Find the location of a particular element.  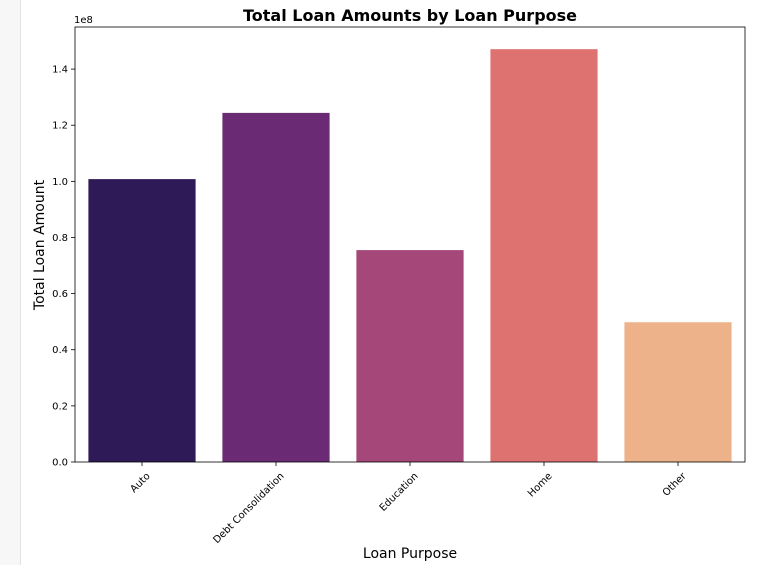

y-axis-label: Total Loan Amount is located at coordinates (40, 245).